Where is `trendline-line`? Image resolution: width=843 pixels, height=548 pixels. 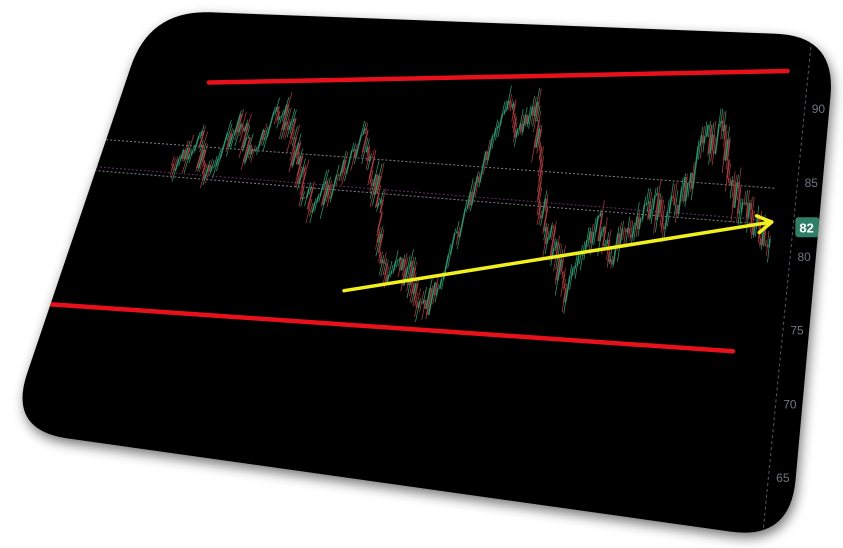
trendline-line is located at coordinates (558, 256).